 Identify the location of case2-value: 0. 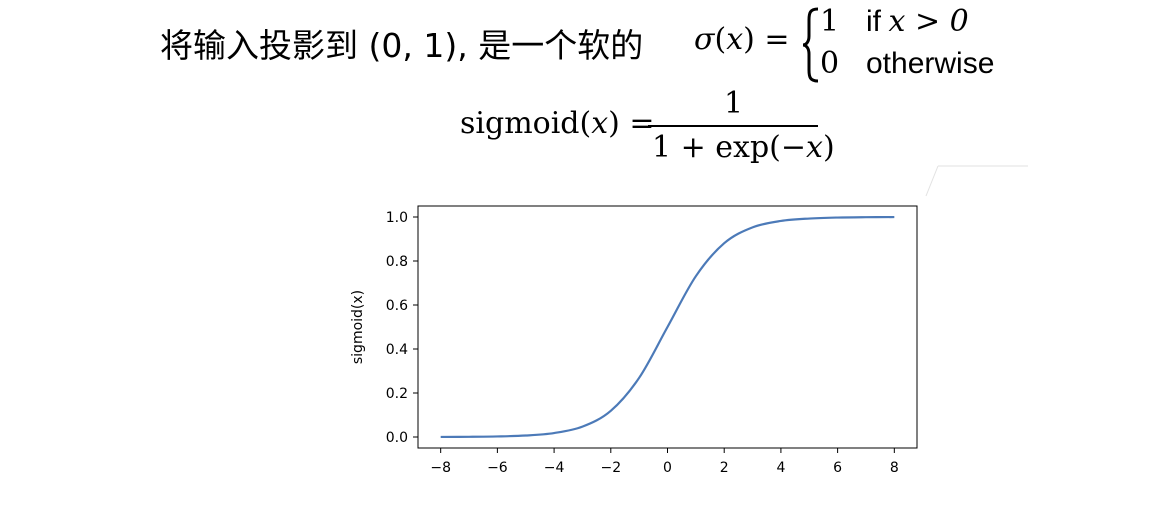
(830, 63).